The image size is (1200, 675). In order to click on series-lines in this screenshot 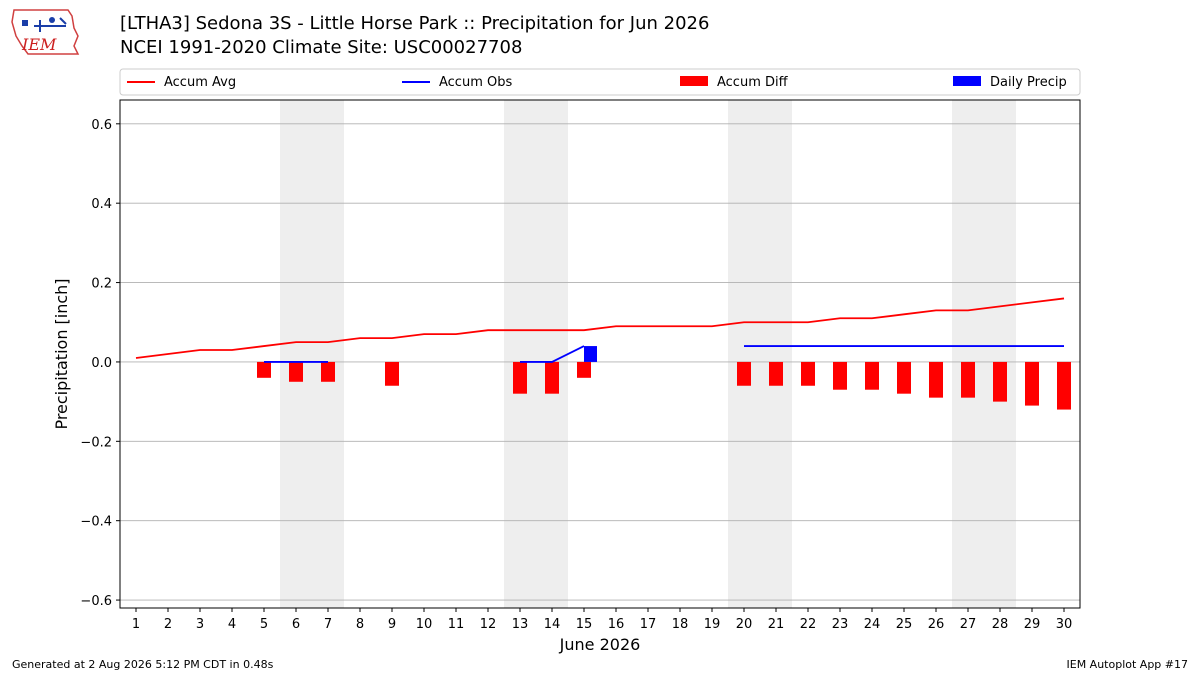, I will do `click(600, 330)`.